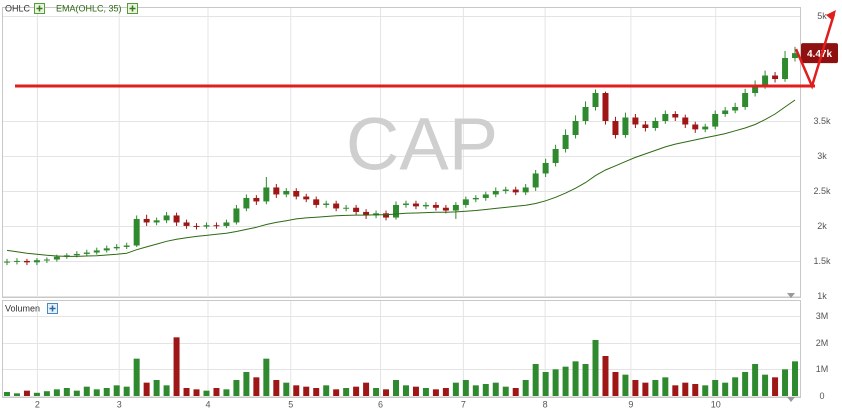 The width and height of the screenshot is (842, 420). I want to click on x-tick-label: 10, so click(716, 404).